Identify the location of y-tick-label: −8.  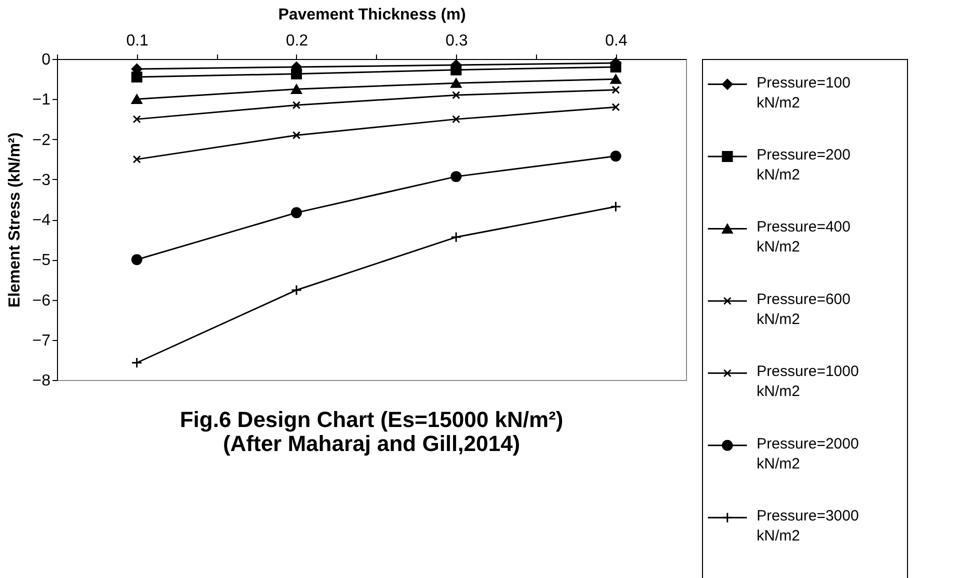
(41, 381).